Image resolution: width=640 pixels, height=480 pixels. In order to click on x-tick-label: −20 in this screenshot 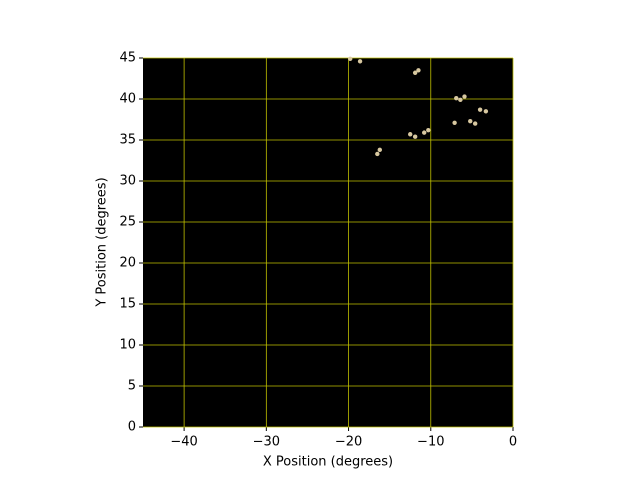, I will do `click(348, 442)`.